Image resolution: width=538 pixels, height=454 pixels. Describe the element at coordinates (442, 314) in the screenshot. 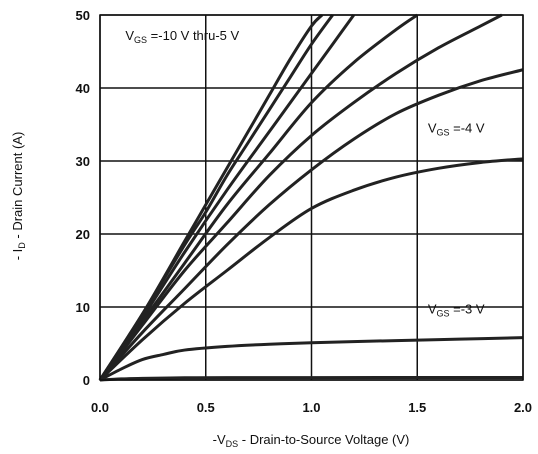

I see `ann-vgs-3-sub: GS` at that location.